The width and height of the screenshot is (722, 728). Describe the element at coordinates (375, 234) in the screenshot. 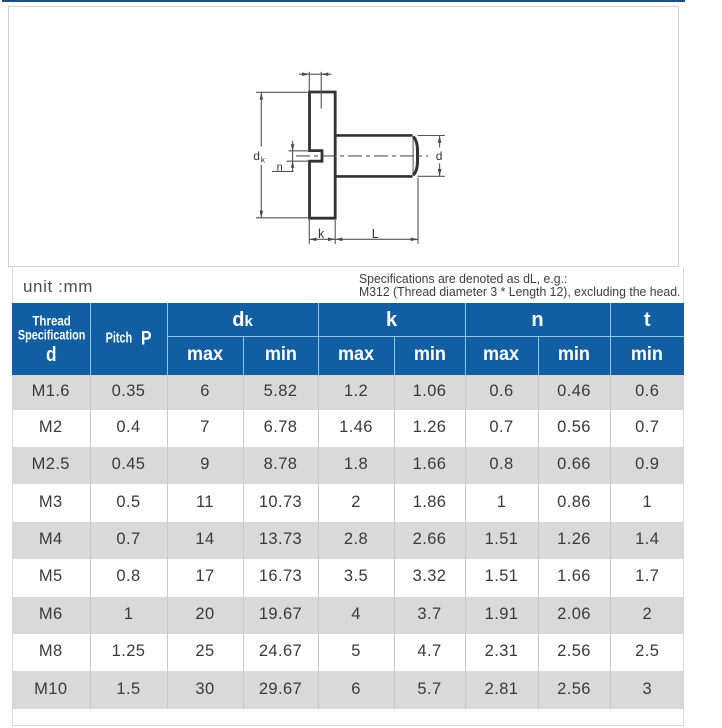

I see `svg-text: L` at that location.